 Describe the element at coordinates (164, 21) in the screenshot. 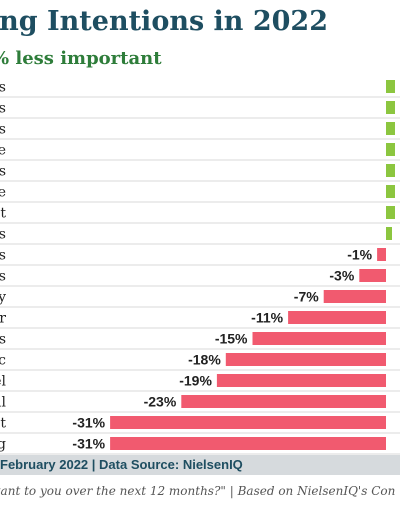

I see `chart-title-text: ding Intentions in 2022` at that location.